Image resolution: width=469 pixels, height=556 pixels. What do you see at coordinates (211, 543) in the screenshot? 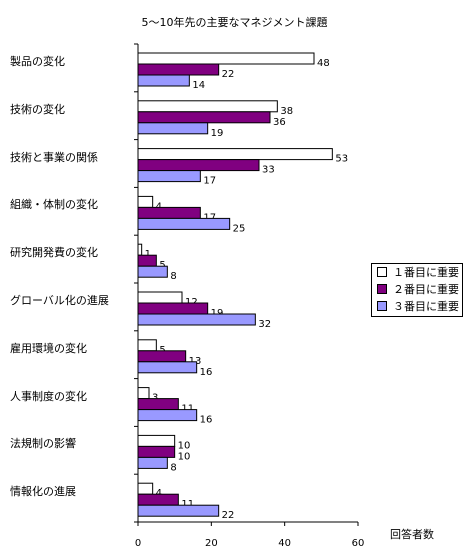
I see `x-tick-label-1: 20` at bounding box center [211, 543].